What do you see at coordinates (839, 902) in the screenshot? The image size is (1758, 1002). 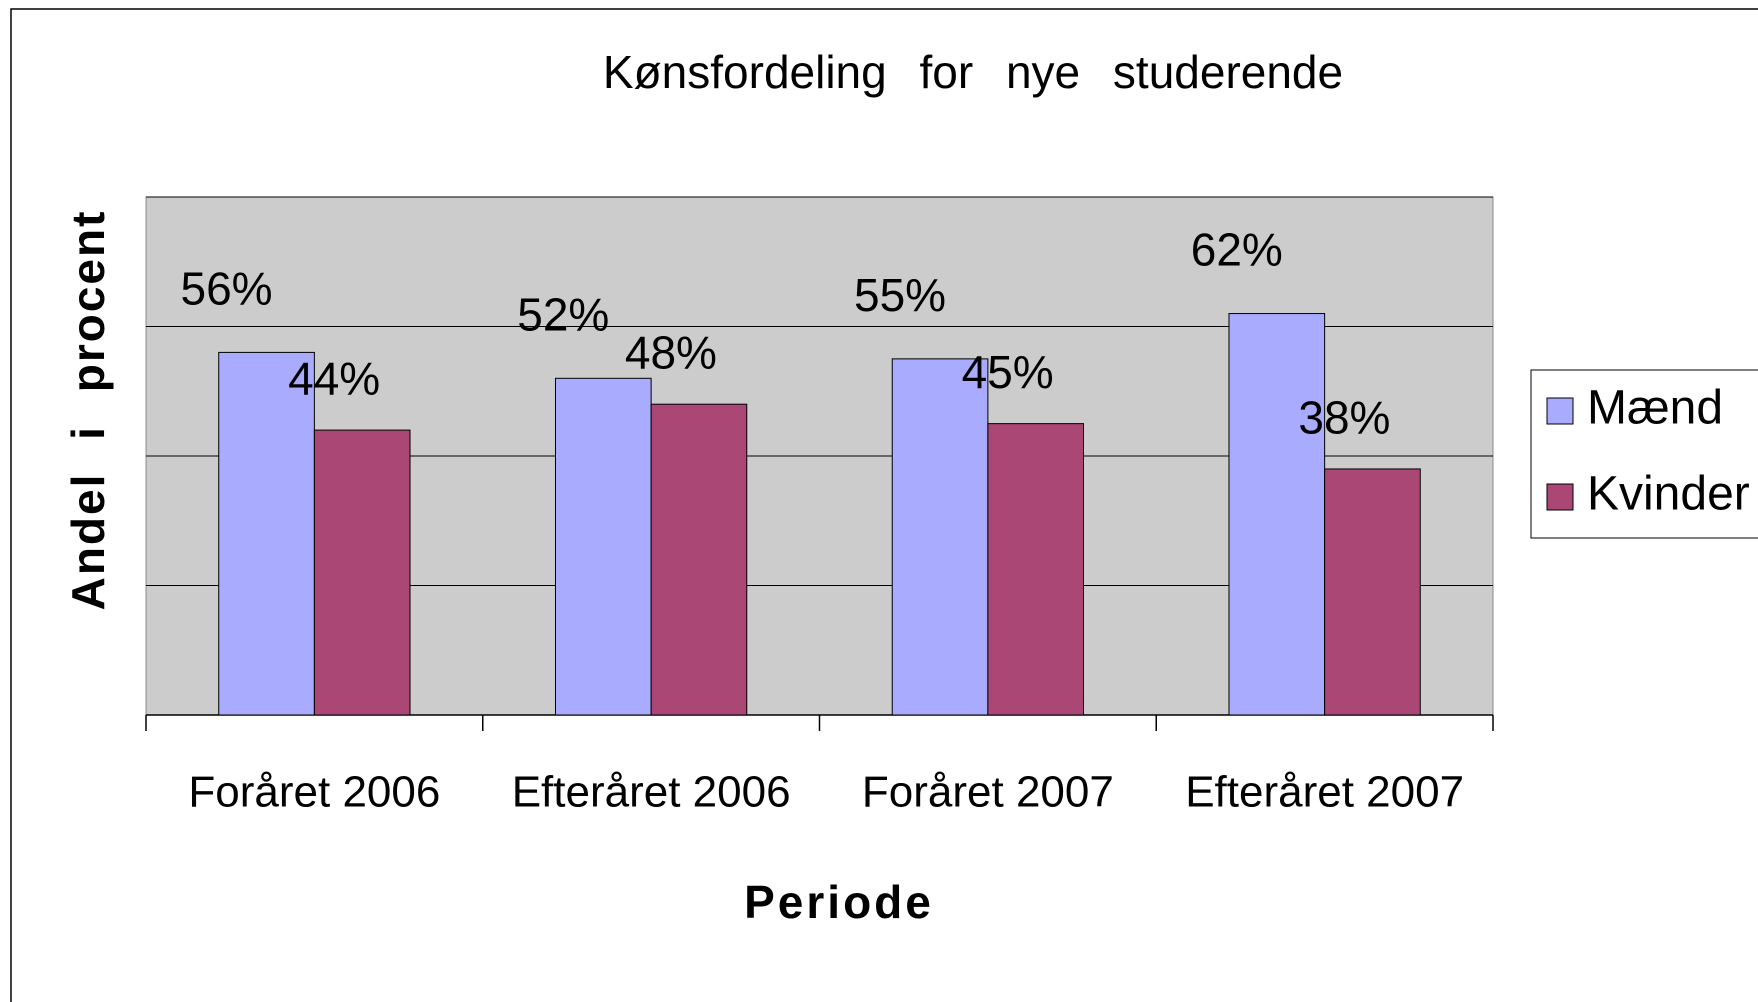 I see `x-axis-label: Periode` at bounding box center [839, 902].